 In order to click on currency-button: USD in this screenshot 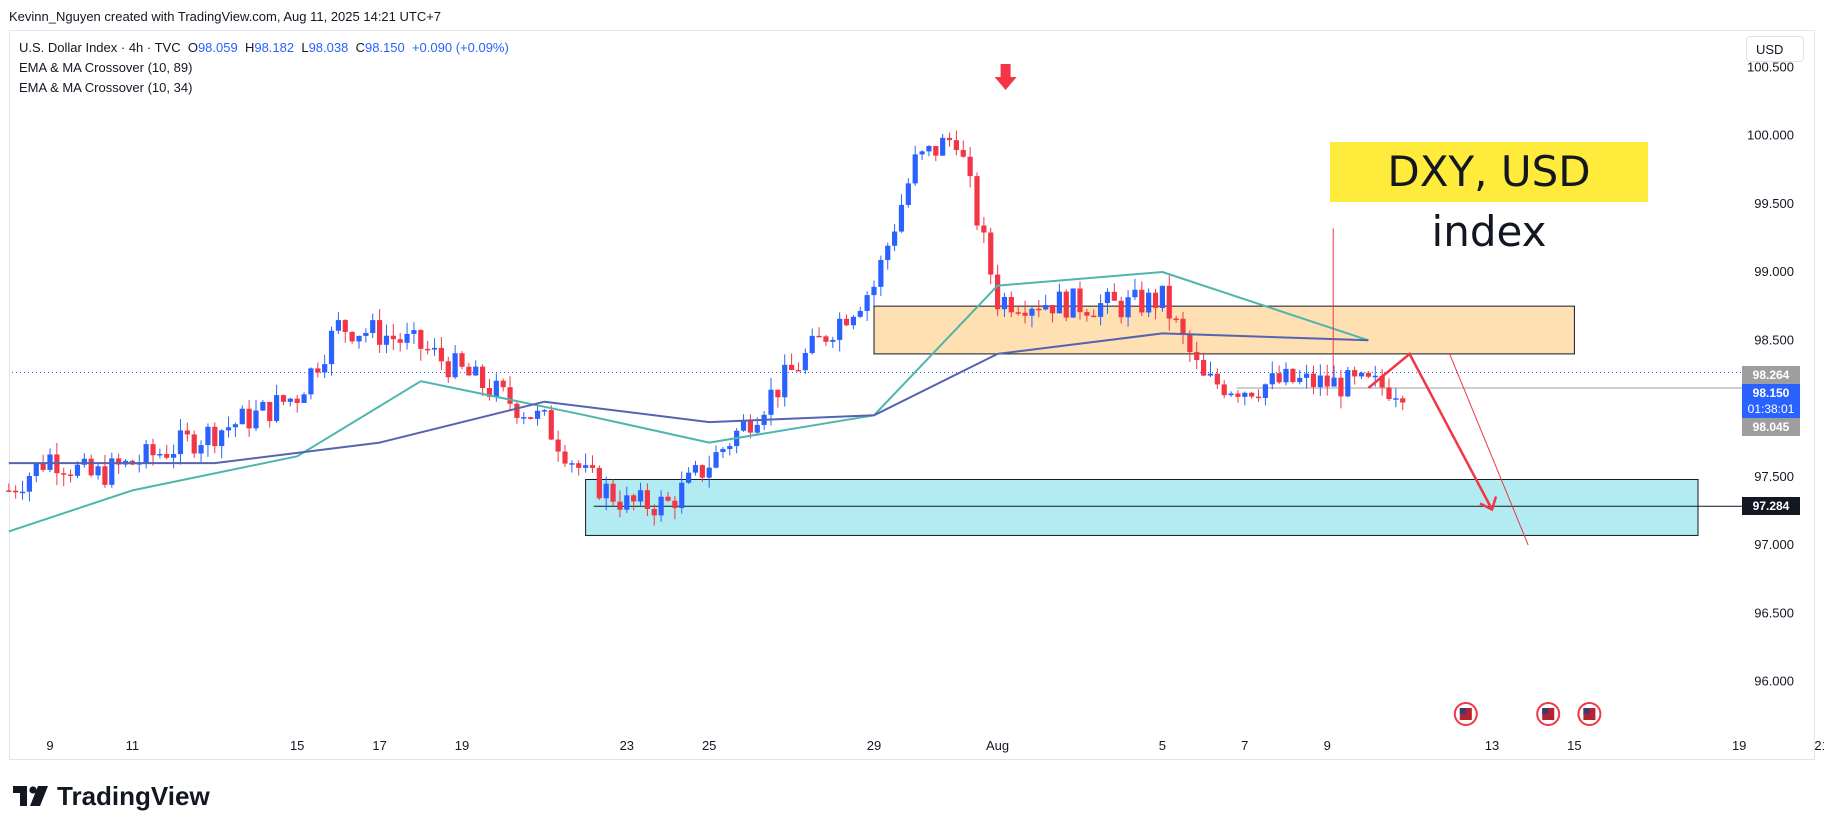, I will do `click(1775, 49)`.